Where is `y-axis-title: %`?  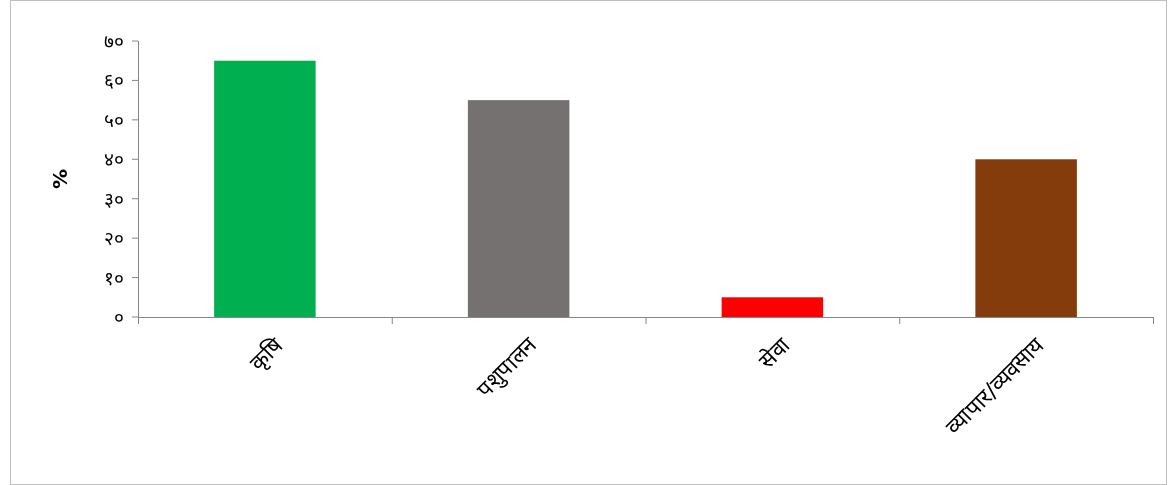 y-axis-title: % is located at coordinates (60, 179).